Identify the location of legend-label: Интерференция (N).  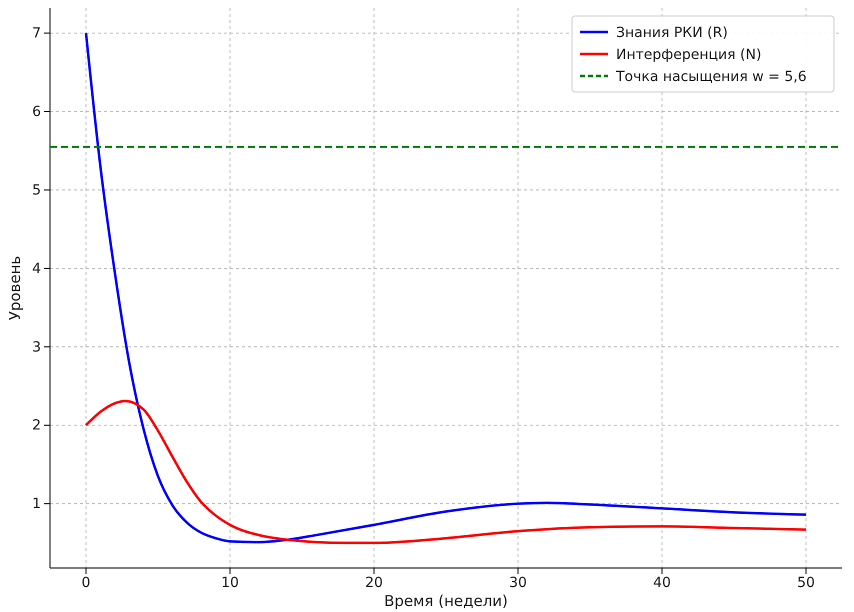
(689, 55).